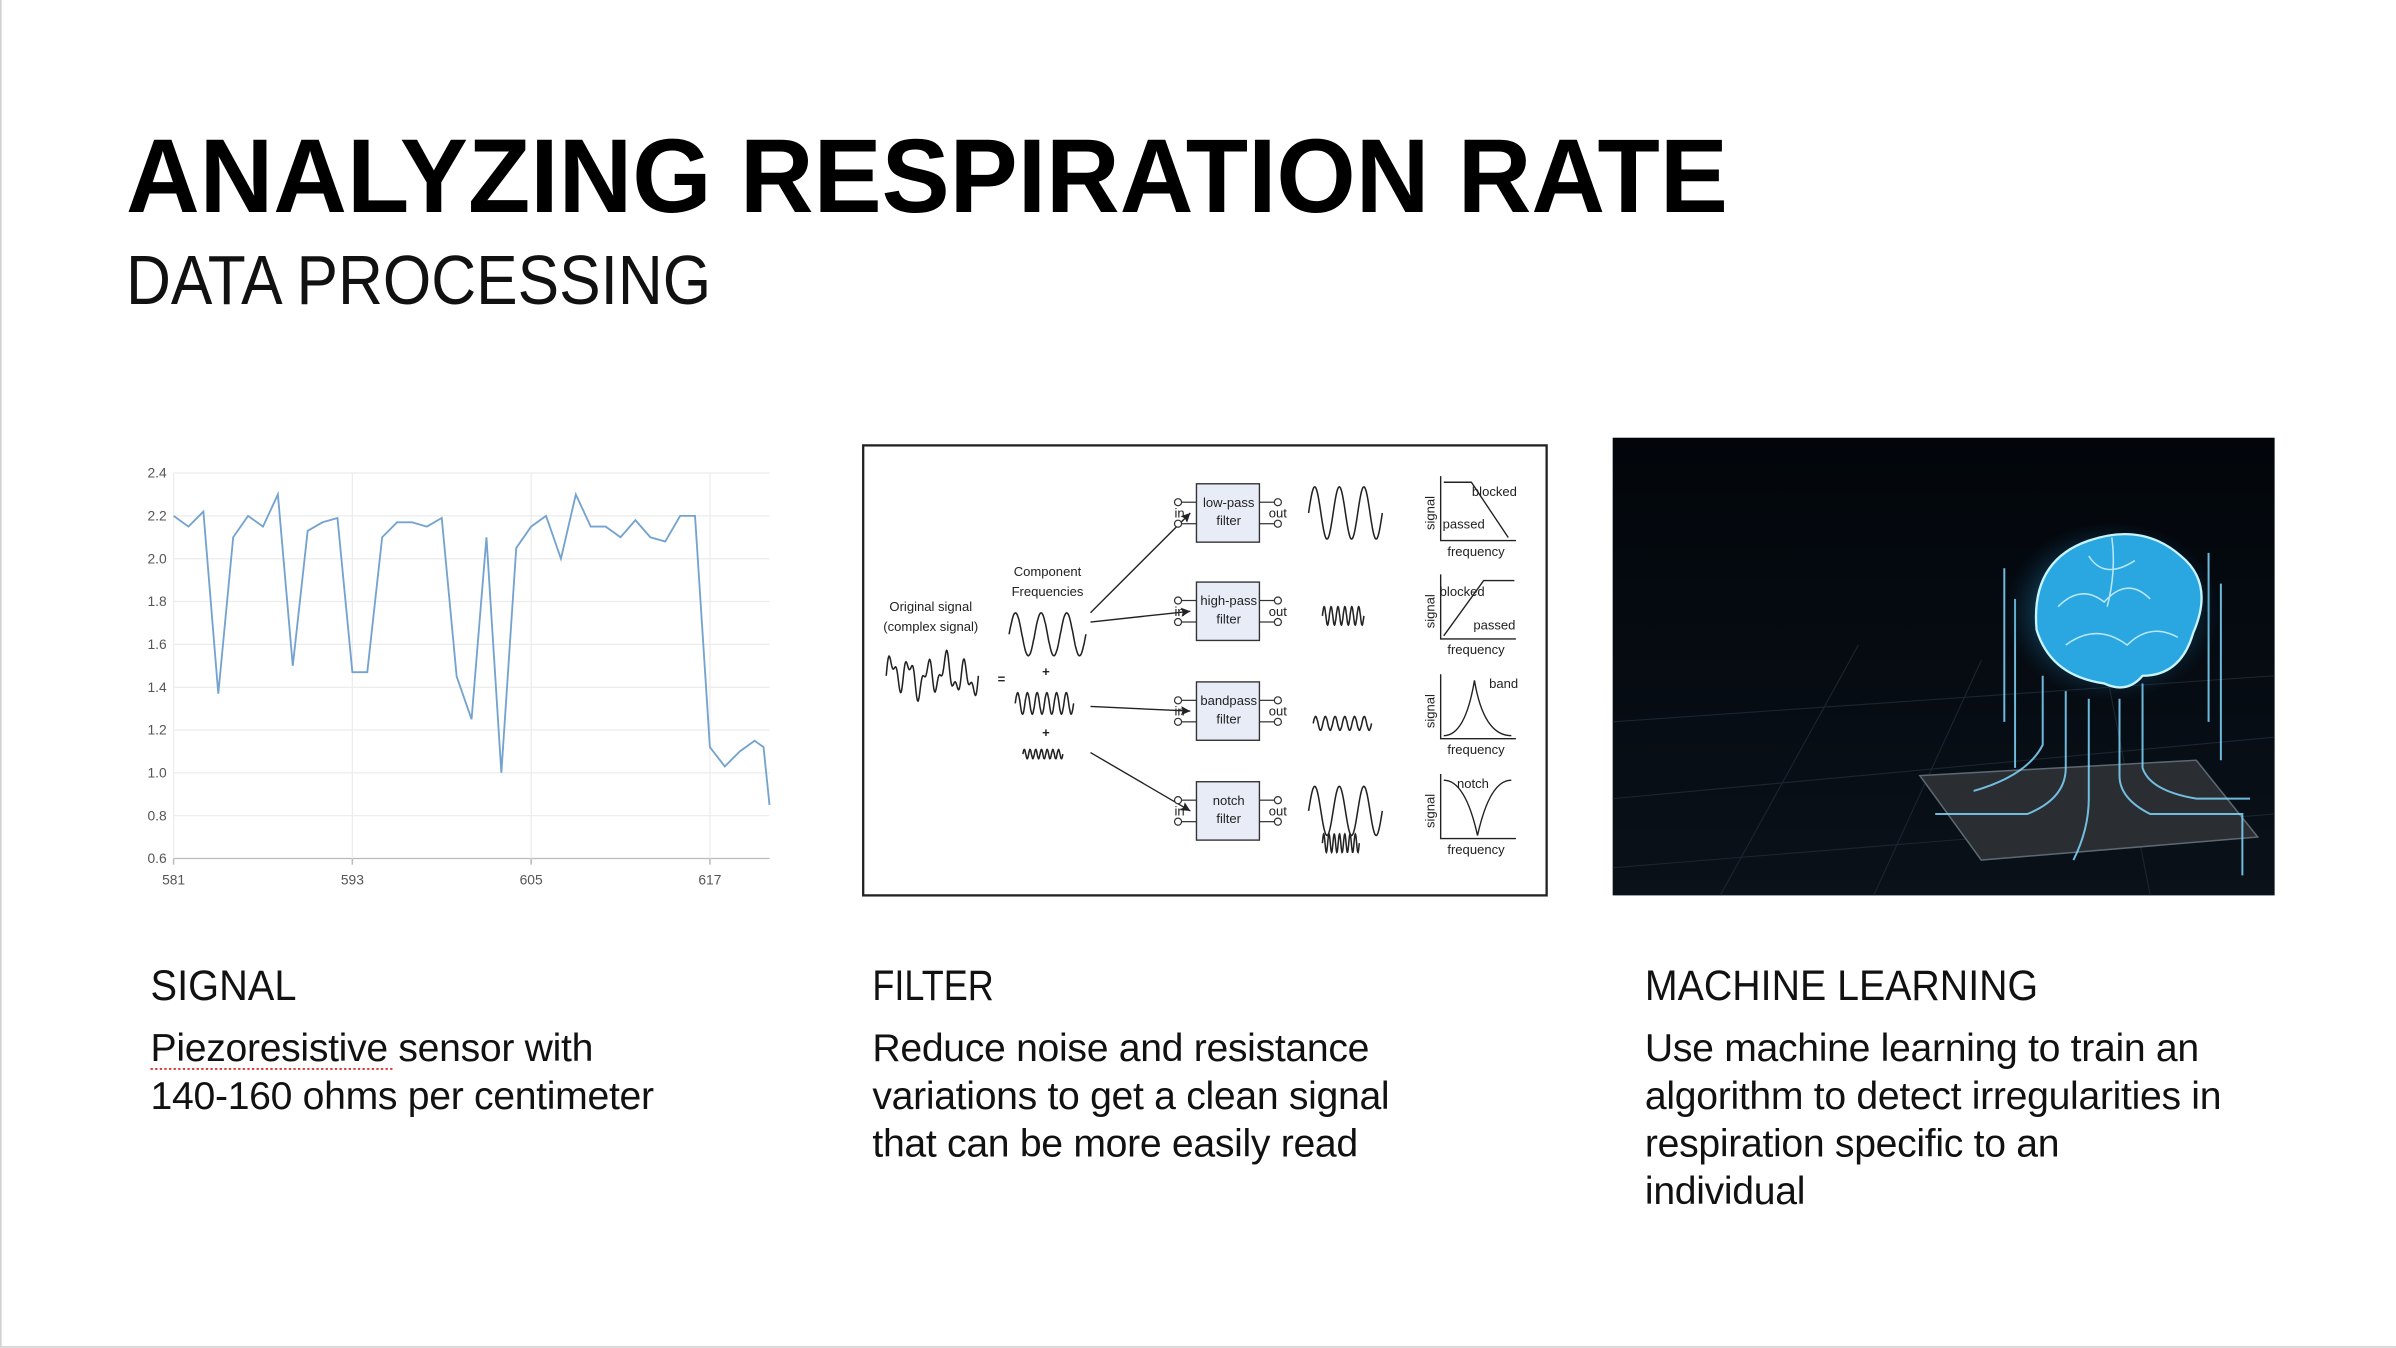  What do you see at coordinates (1048, 571) in the screenshot?
I see `diagram-label: Component` at bounding box center [1048, 571].